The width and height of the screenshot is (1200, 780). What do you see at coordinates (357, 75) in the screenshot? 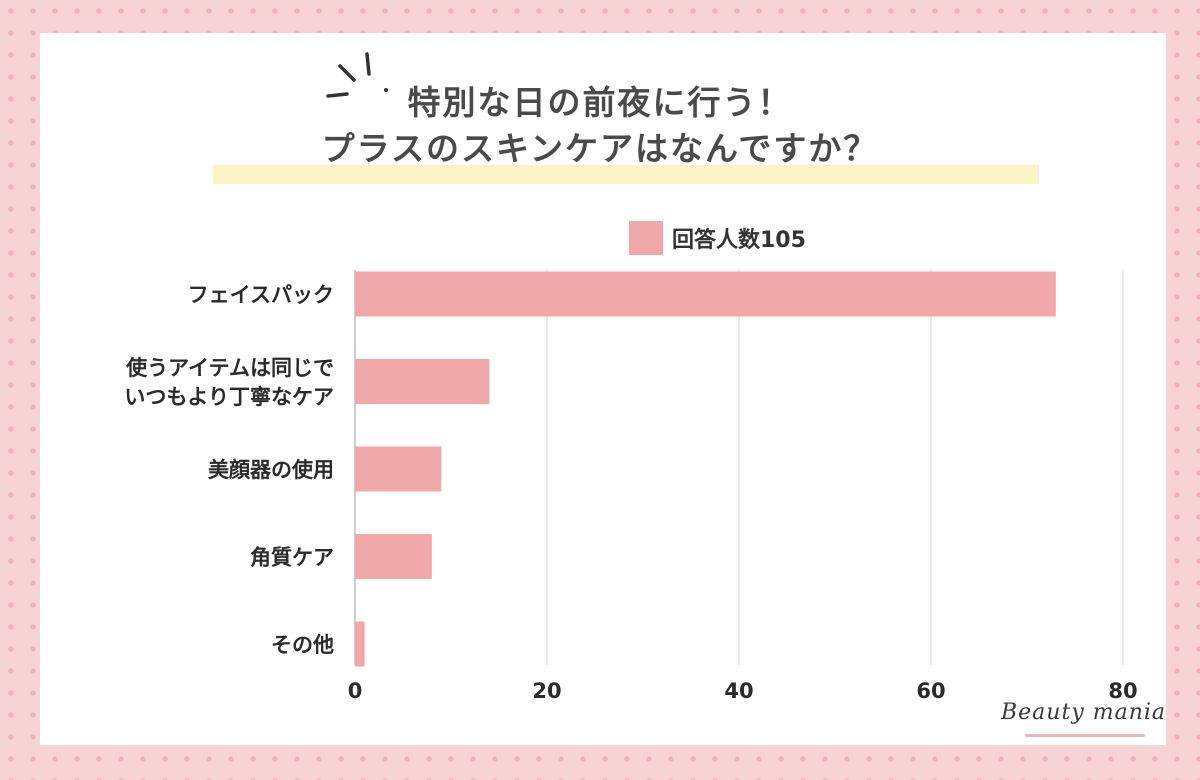
I see `emphasis-lines-icon` at bounding box center [357, 75].